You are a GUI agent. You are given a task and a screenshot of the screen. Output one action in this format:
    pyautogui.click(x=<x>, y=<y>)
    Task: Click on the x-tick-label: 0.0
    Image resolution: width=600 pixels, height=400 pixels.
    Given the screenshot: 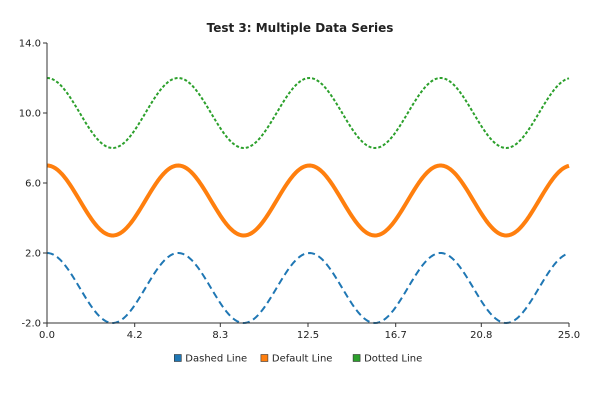 What is the action you would take?
    pyautogui.click(x=47, y=335)
    